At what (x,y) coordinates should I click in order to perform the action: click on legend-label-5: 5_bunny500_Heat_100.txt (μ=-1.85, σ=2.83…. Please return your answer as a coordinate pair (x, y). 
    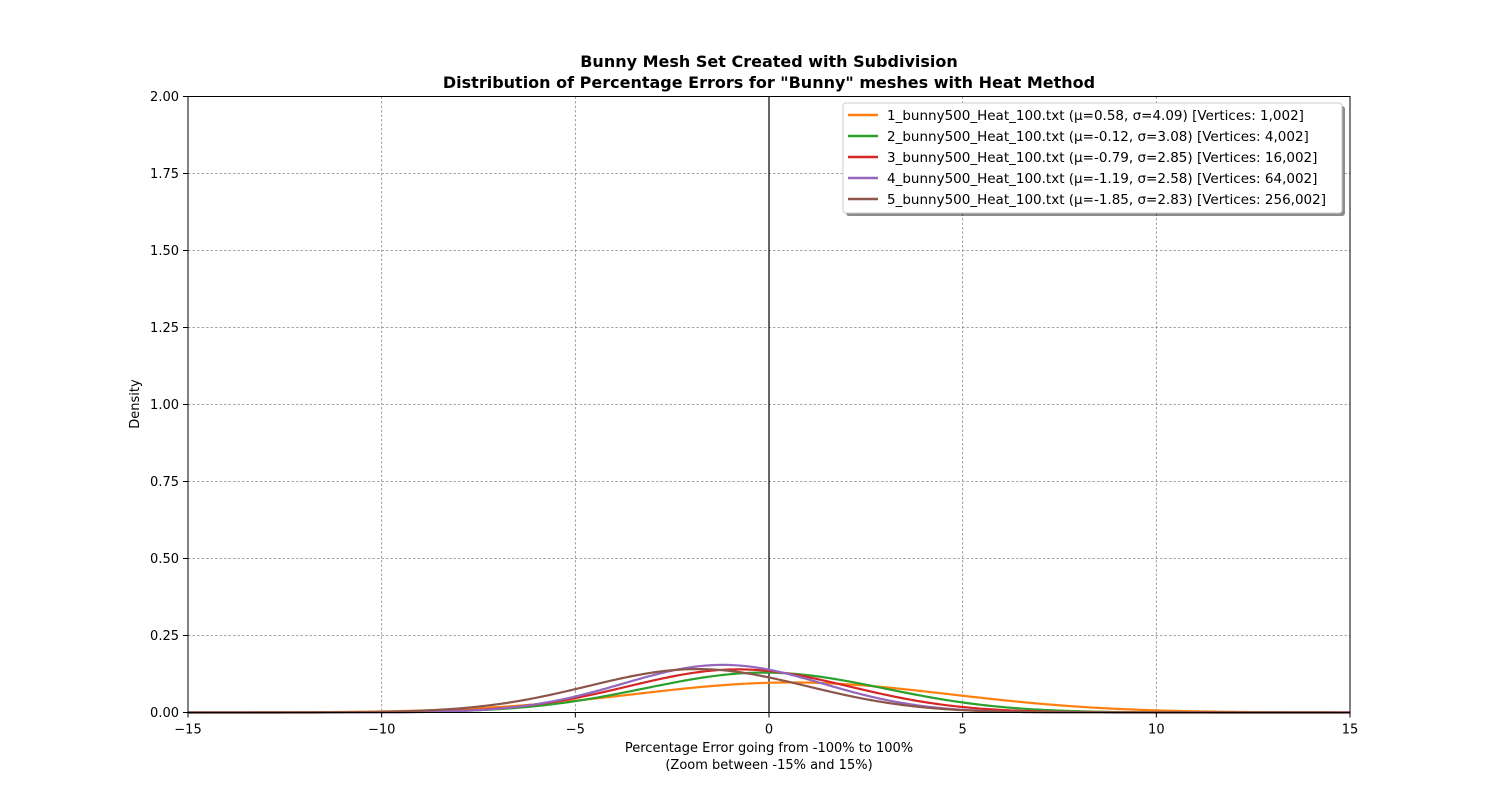
    Looking at the image, I should click on (1106, 200).